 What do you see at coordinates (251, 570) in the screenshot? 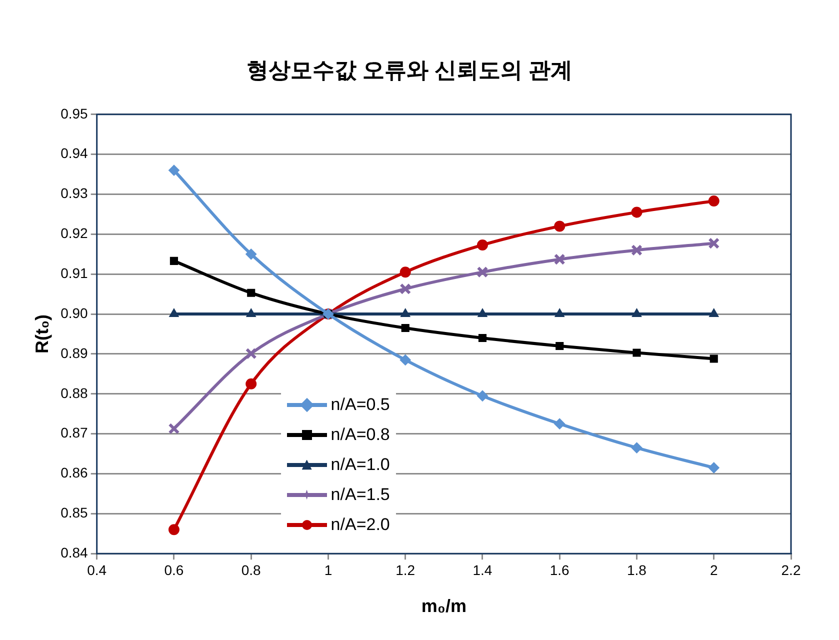
I see `x-tick-label: 0.8` at bounding box center [251, 570].